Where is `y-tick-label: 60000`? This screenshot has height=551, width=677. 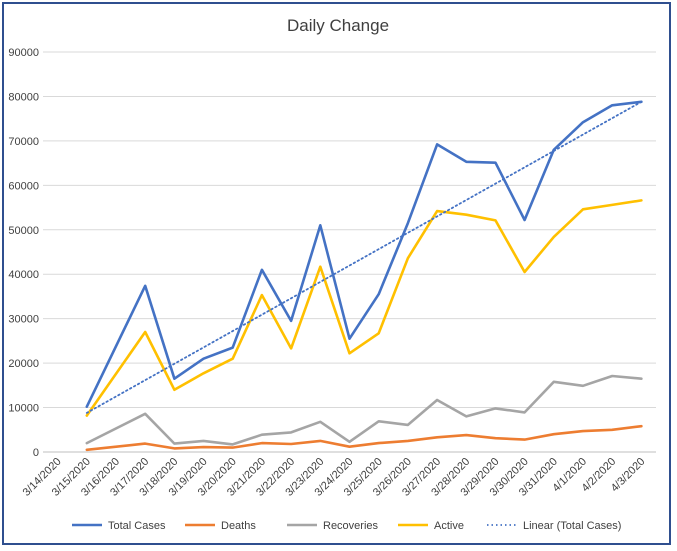
y-tick-label: 60000 is located at coordinates (23, 186).